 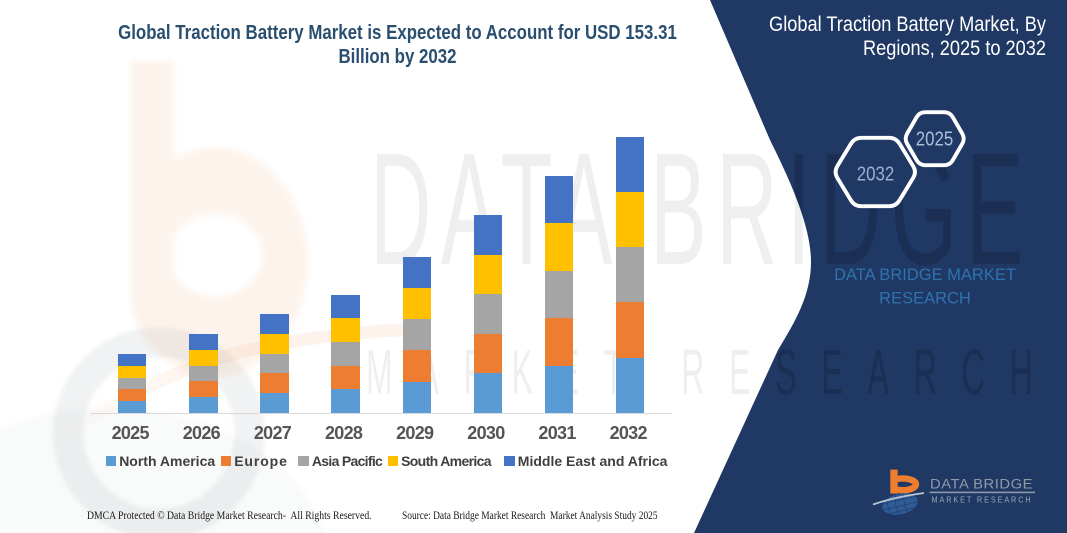 What do you see at coordinates (981, 485) in the screenshot?
I see `svg-text: DATA BRIDGE` at bounding box center [981, 485].